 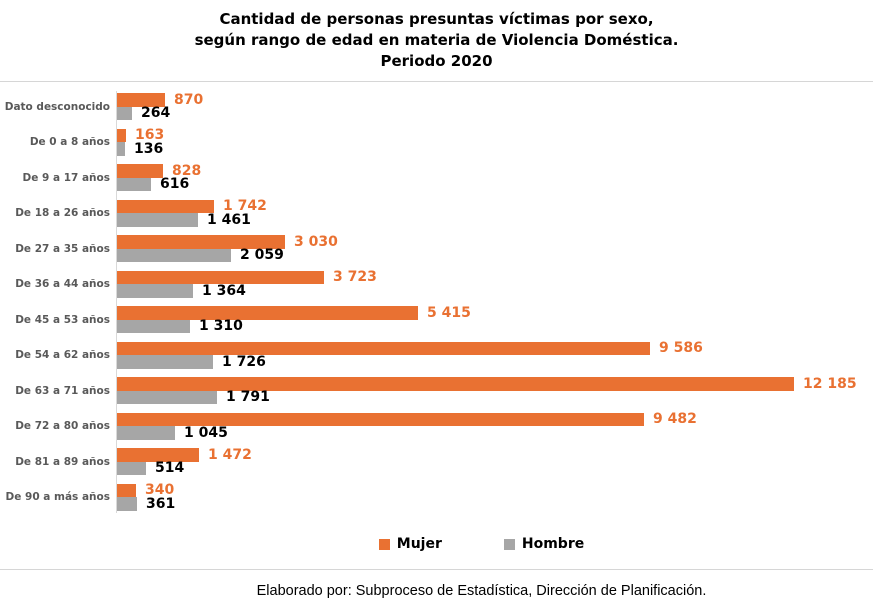 I want to click on value-label-mujer: 340, so click(x=160, y=490).